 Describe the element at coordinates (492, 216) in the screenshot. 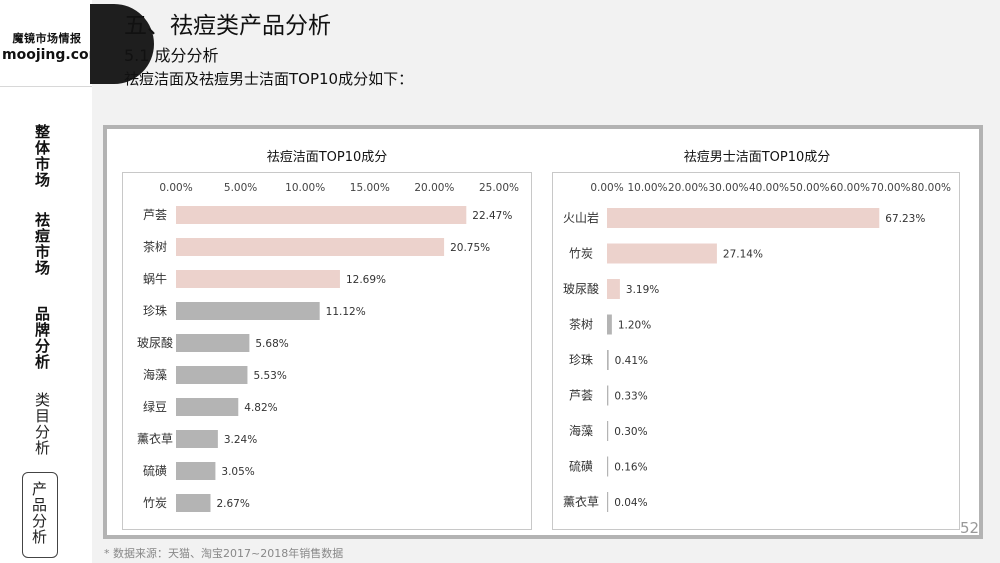

I see `chart1-value-label: 22.47%` at that location.